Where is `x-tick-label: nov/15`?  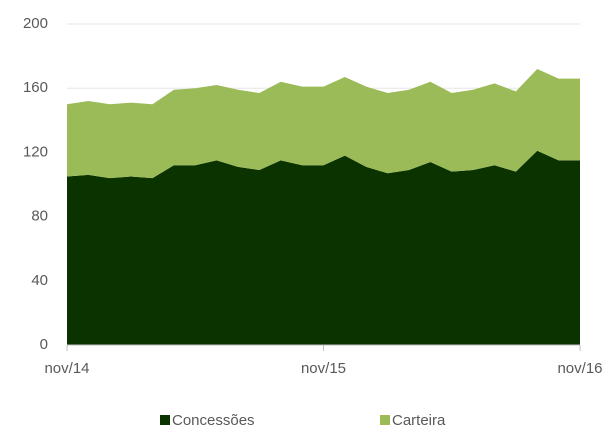 x-tick-label: nov/15 is located at coordinates (323, 368).